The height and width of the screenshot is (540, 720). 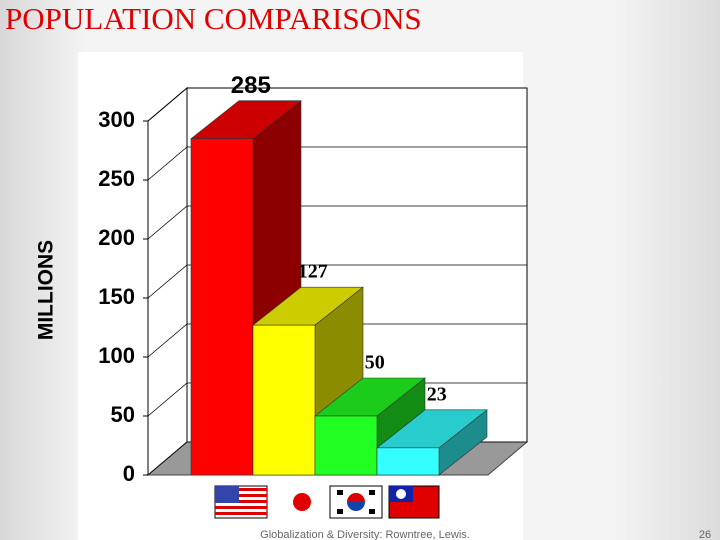 I want to click on y-tick-label: 300, so click(x=116, y=119).